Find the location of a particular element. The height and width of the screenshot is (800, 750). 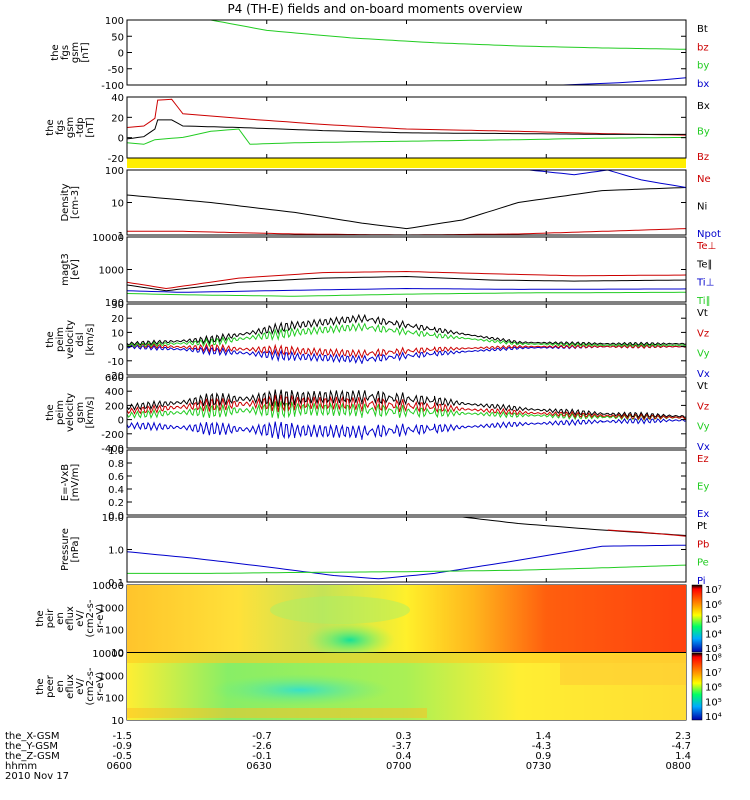

legend-entry-ti: Ti⊥ is located at coordinates (705, 283).